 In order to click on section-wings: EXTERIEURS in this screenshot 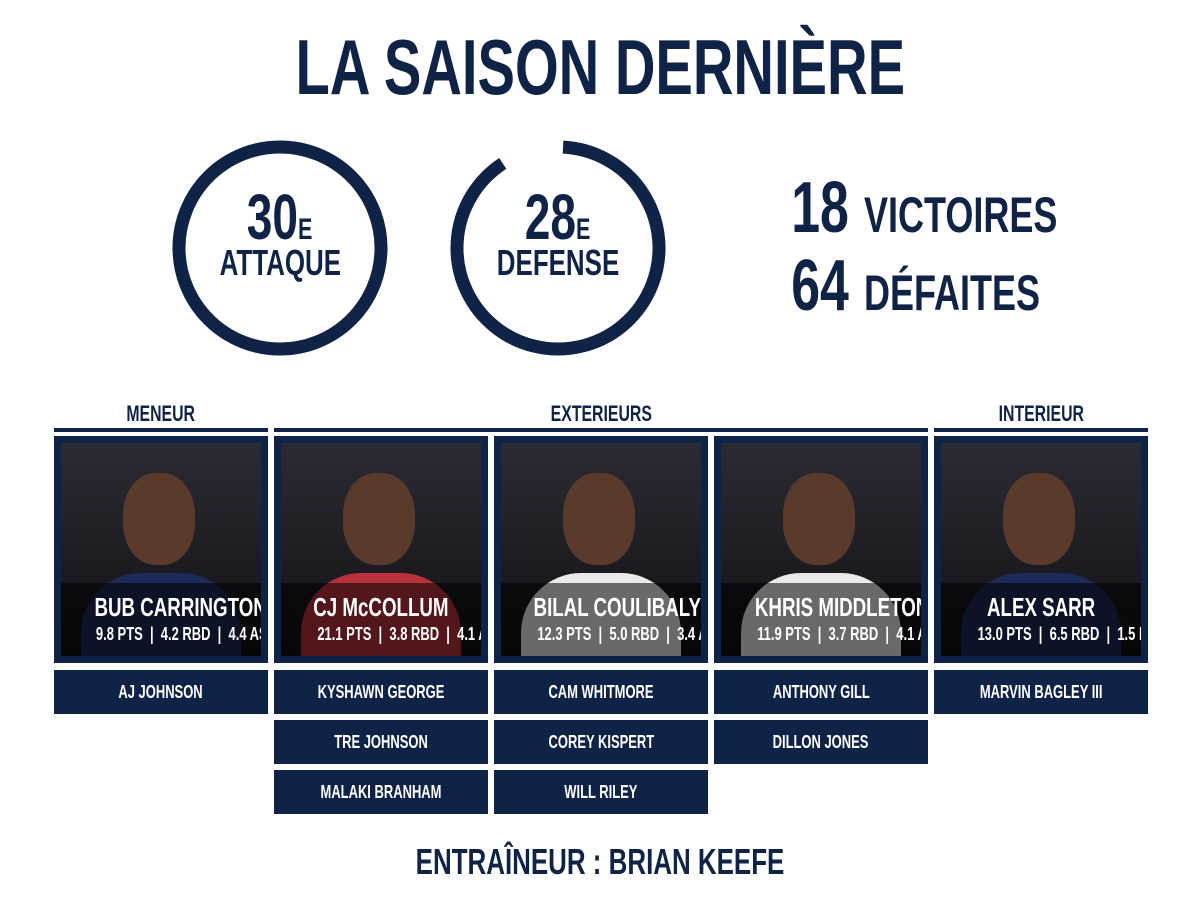, I will do `click(601, 416)`.